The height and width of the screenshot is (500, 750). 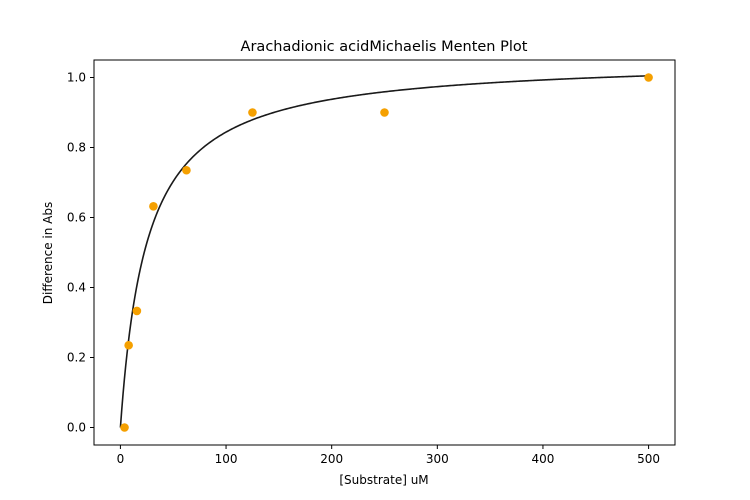 What do you see at coordinates (383, 480) in the screenshot?
I see `x-axis-label: [Substrate] uM` at bounding box center [383, 480].